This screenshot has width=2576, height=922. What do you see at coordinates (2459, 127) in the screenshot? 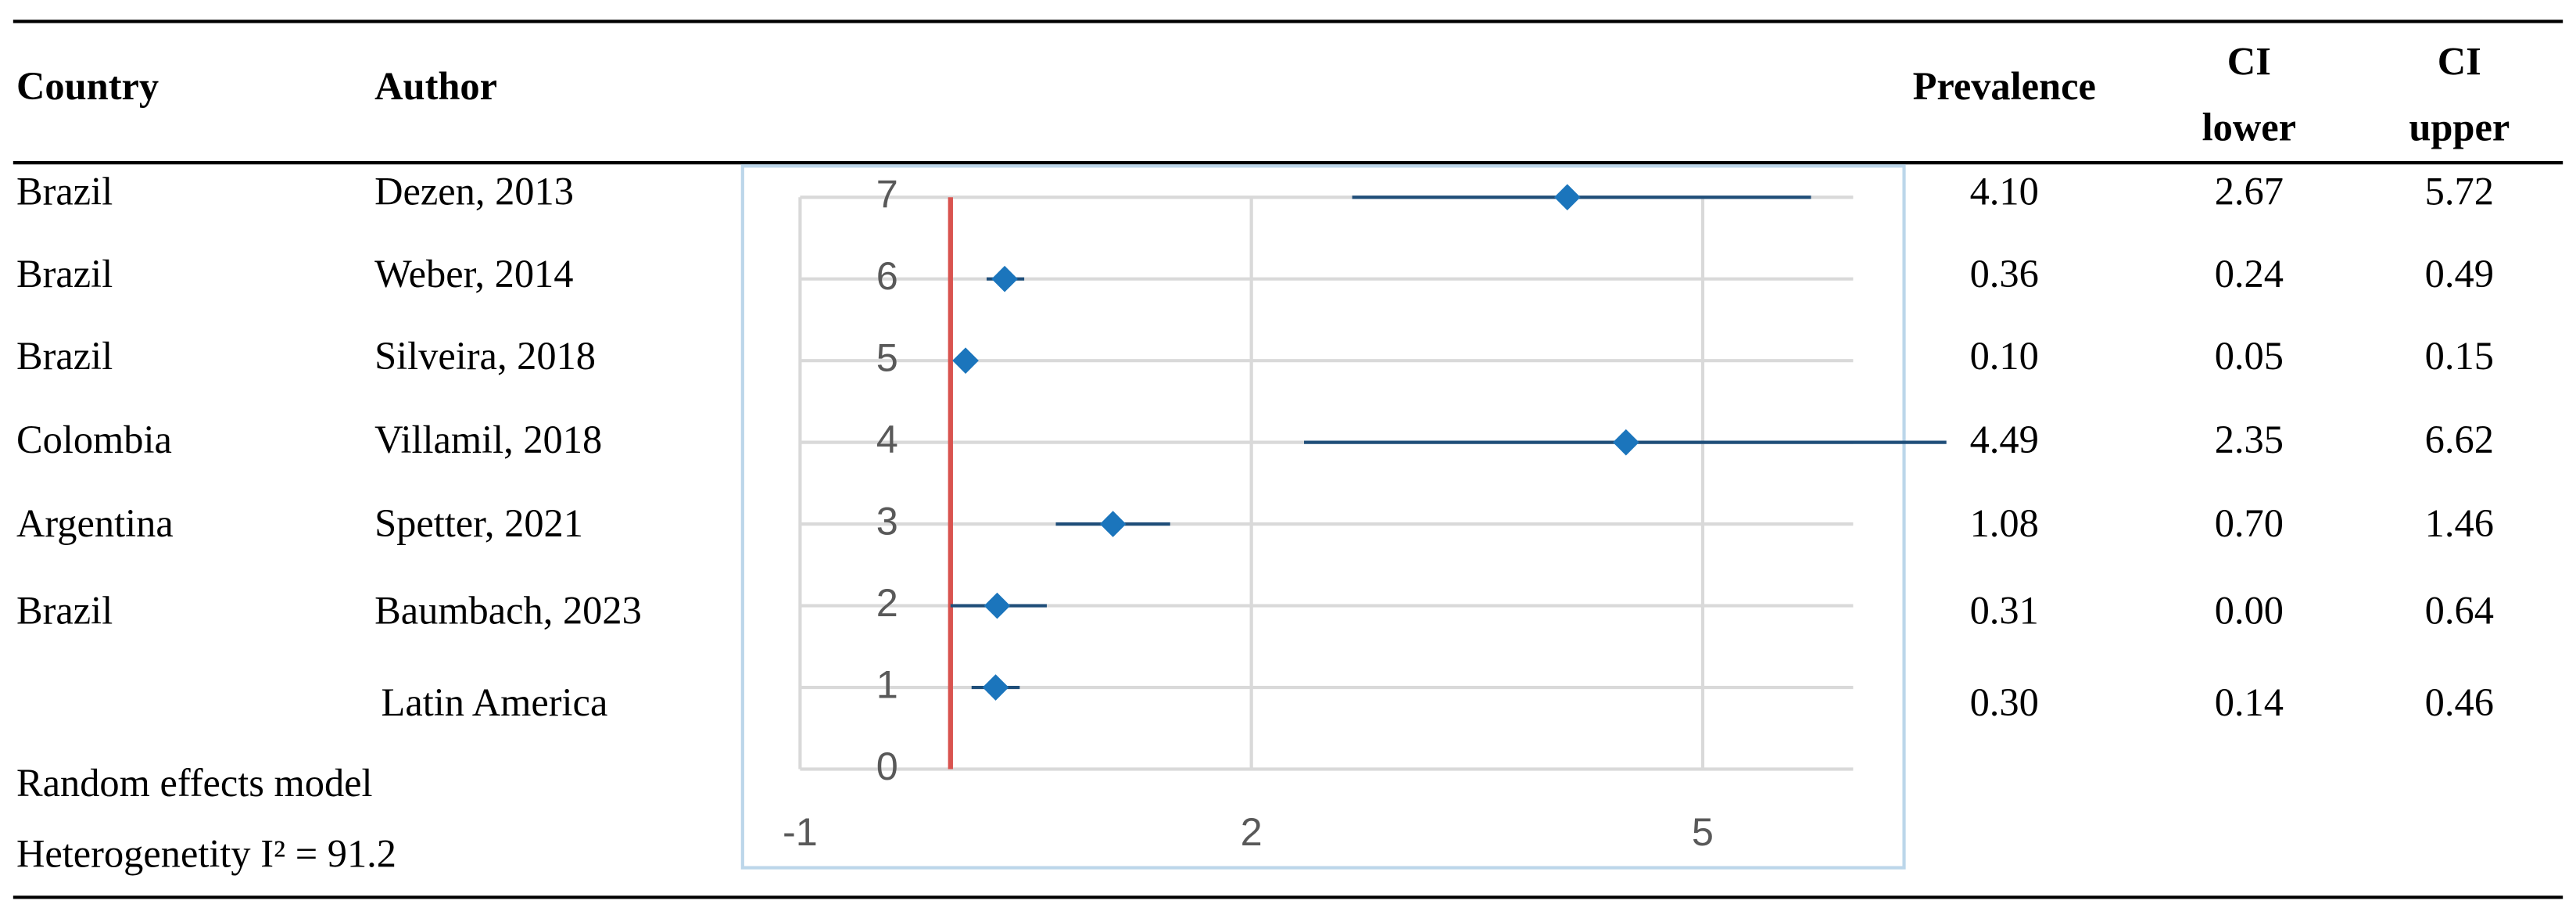
I see `column-header: upper` at bounding box center [2459, 127].